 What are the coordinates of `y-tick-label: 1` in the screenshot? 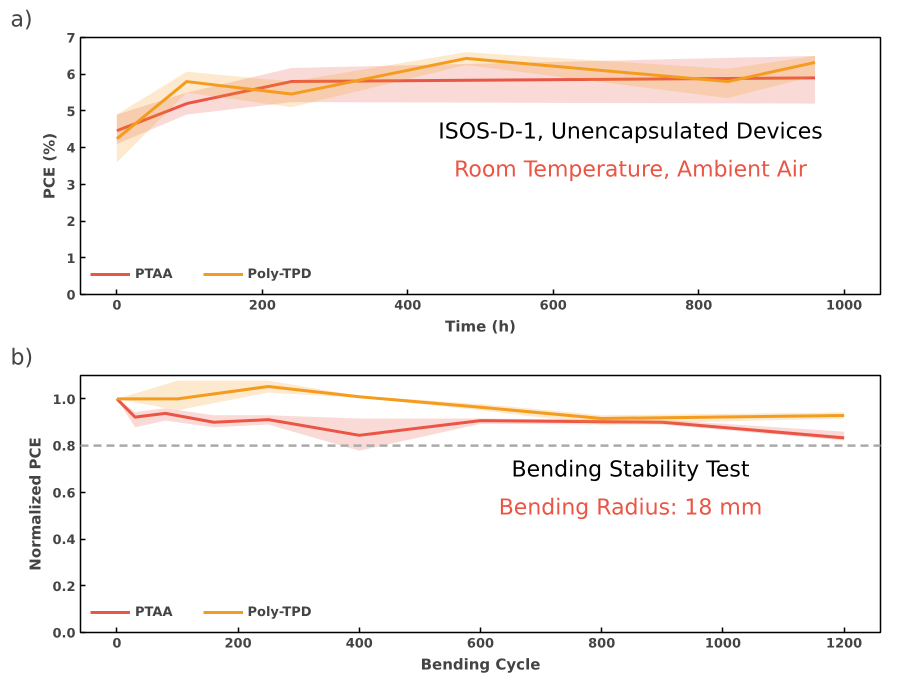 It's located at (71, 259).